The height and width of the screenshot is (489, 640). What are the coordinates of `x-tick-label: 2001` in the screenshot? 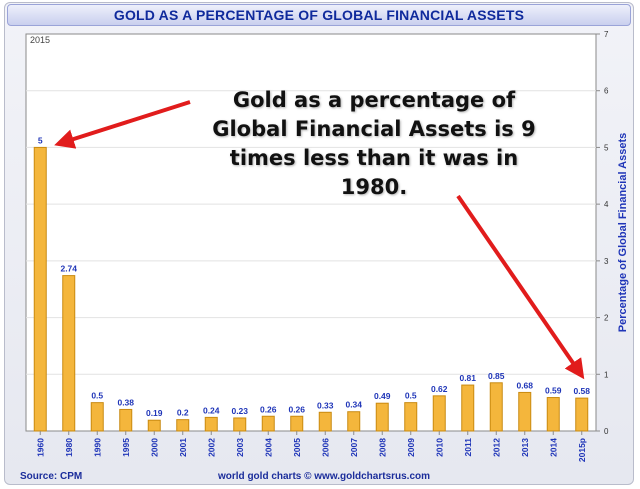 It's located at (183, 447).